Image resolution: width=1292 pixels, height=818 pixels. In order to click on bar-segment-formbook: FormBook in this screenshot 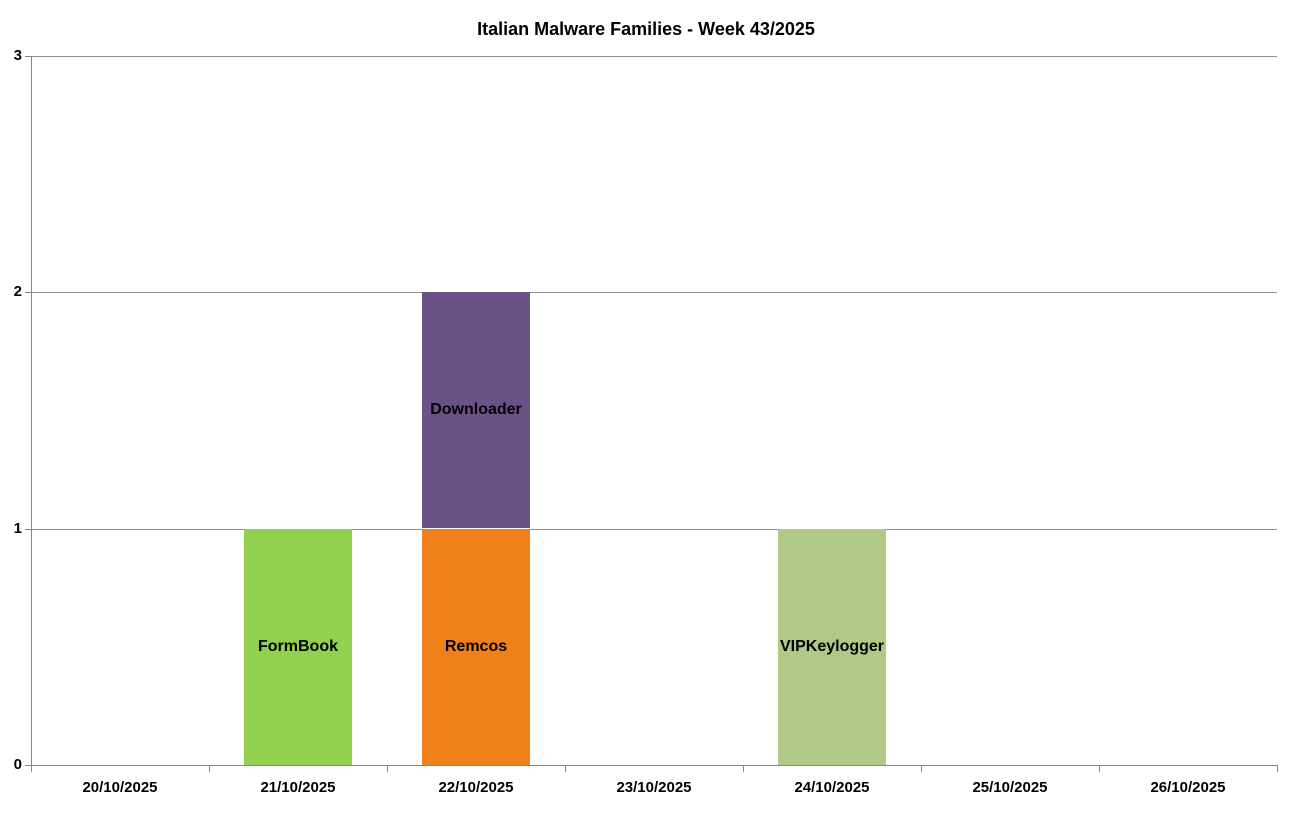, I will do `click(298, 647)`.